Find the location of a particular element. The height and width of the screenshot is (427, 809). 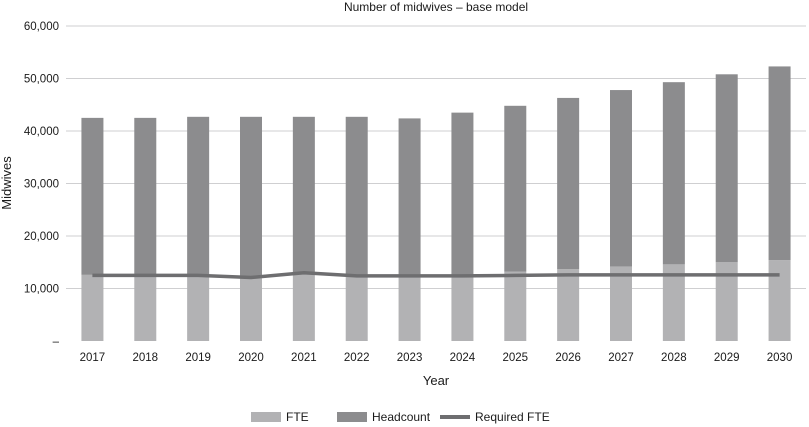

x-tick-label: 2019 is located at coordinates (198, 358).